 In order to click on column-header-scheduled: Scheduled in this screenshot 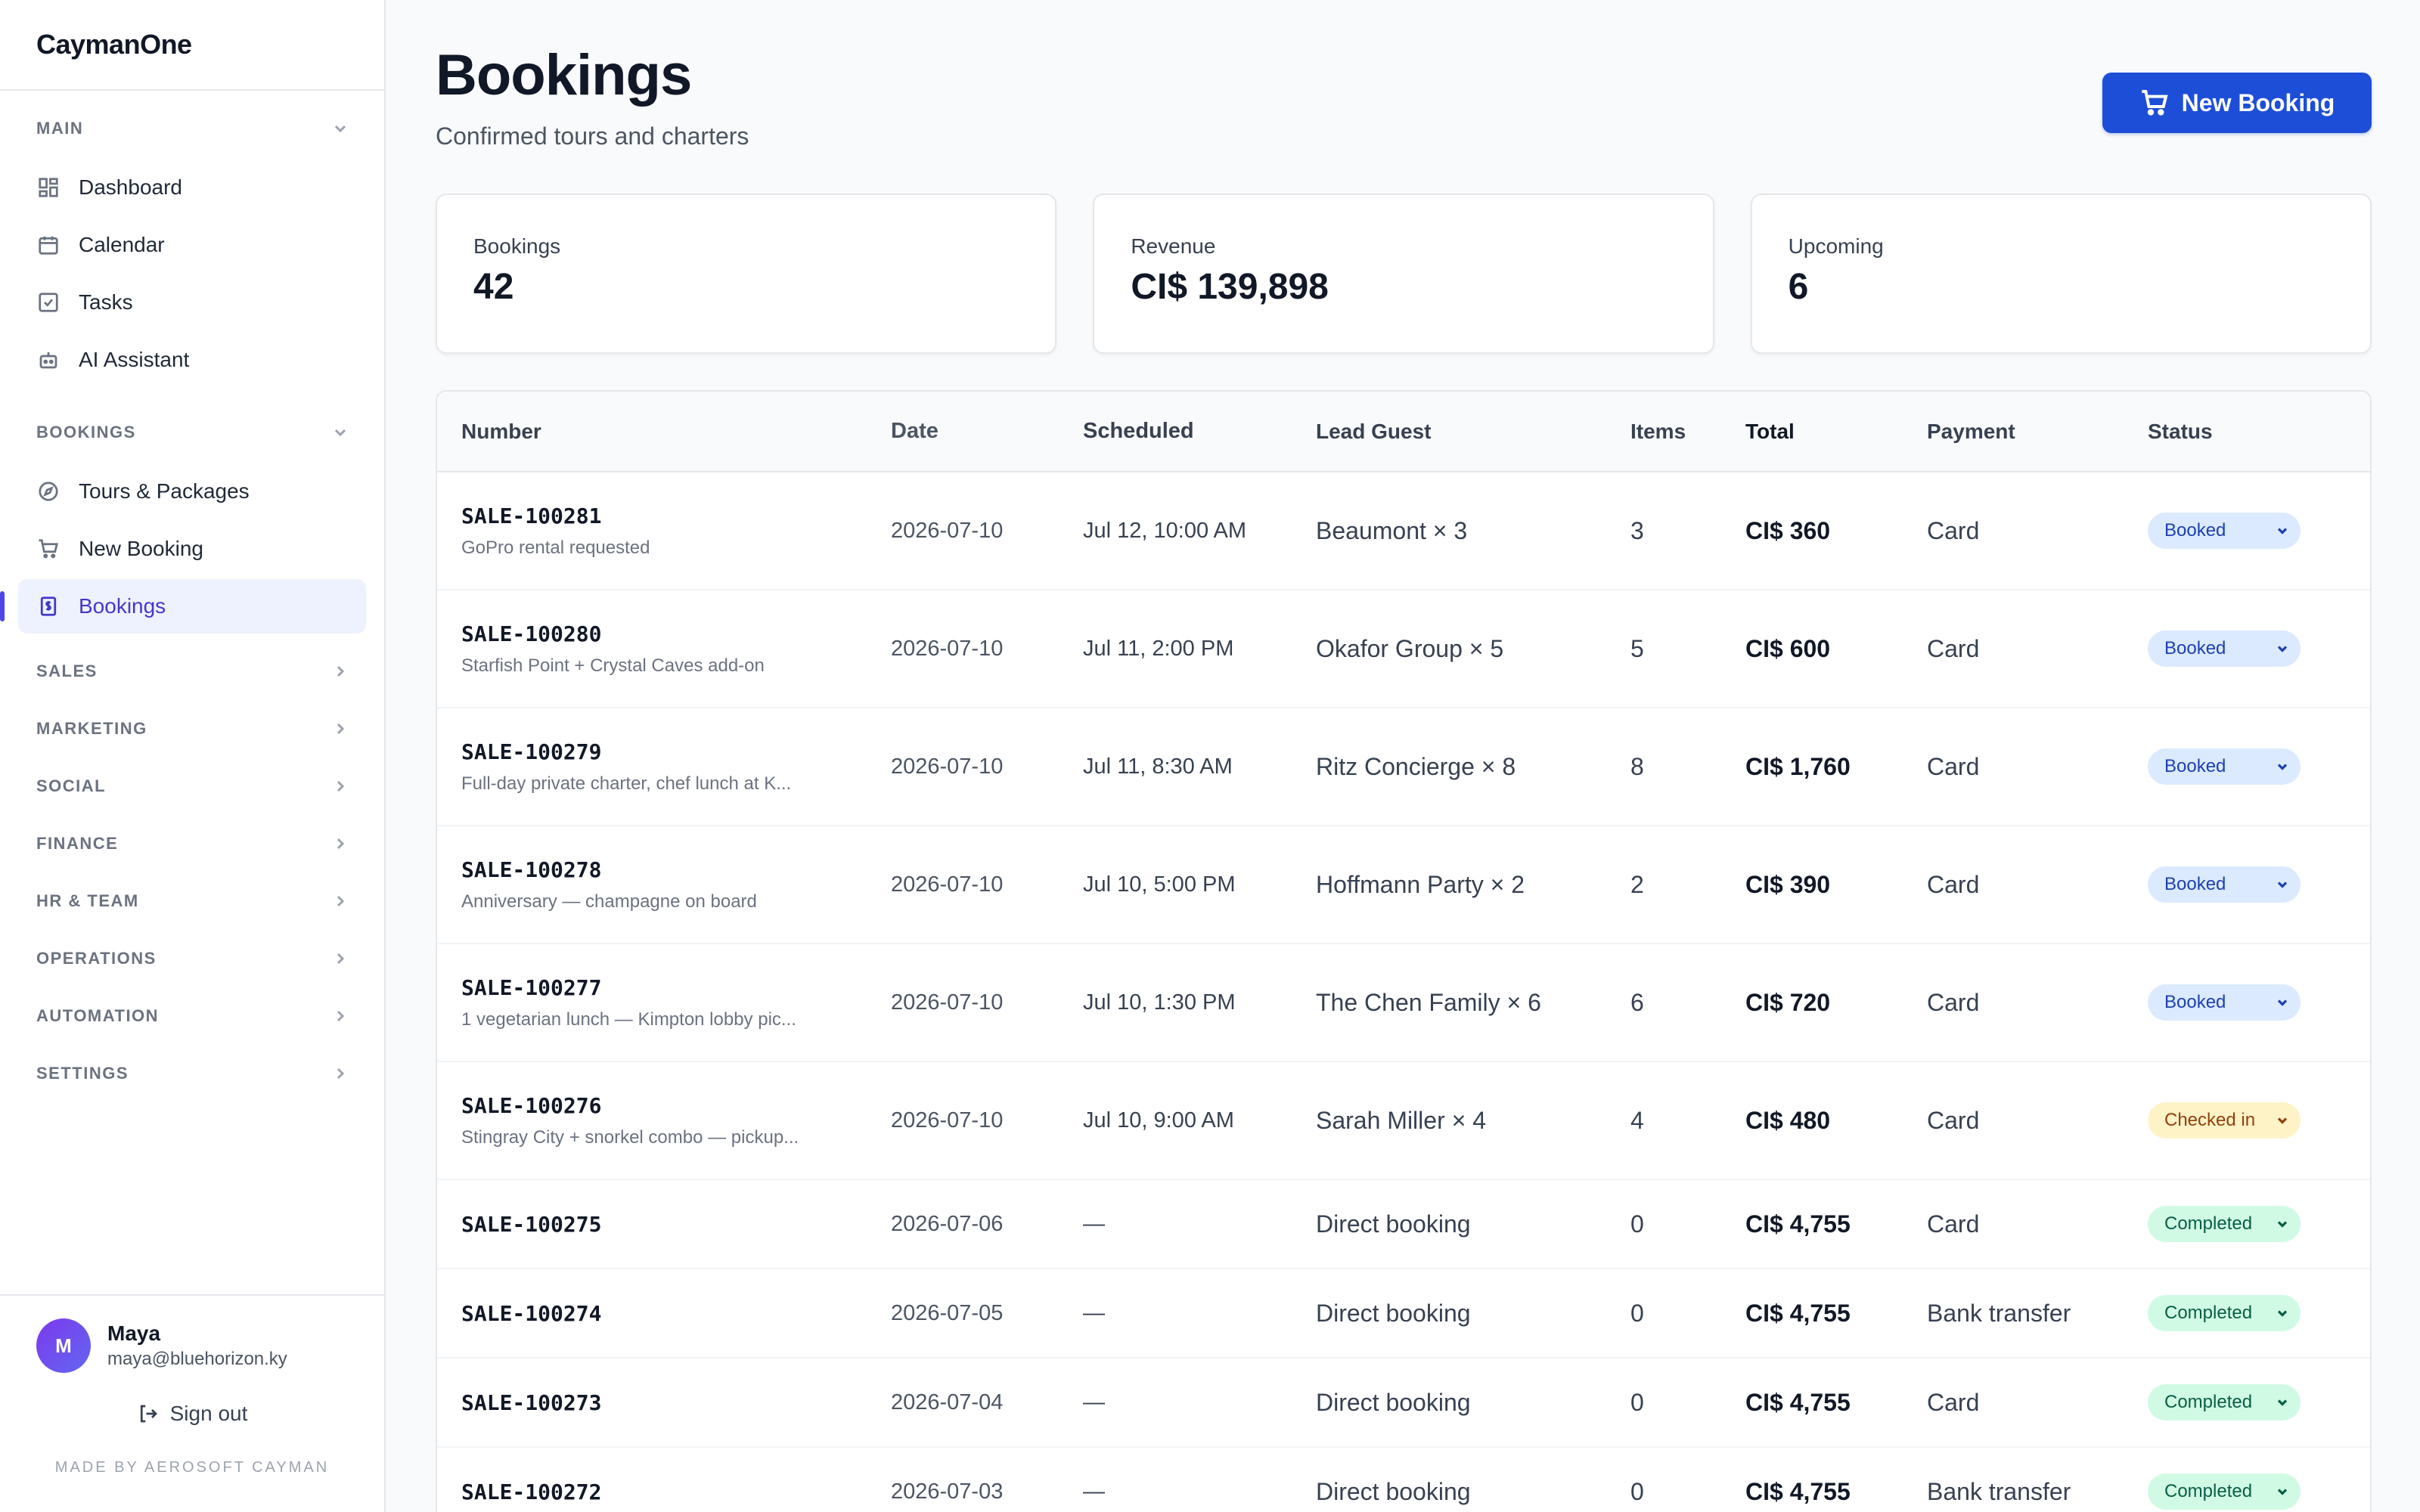, I will do `click(1138, 431)`.